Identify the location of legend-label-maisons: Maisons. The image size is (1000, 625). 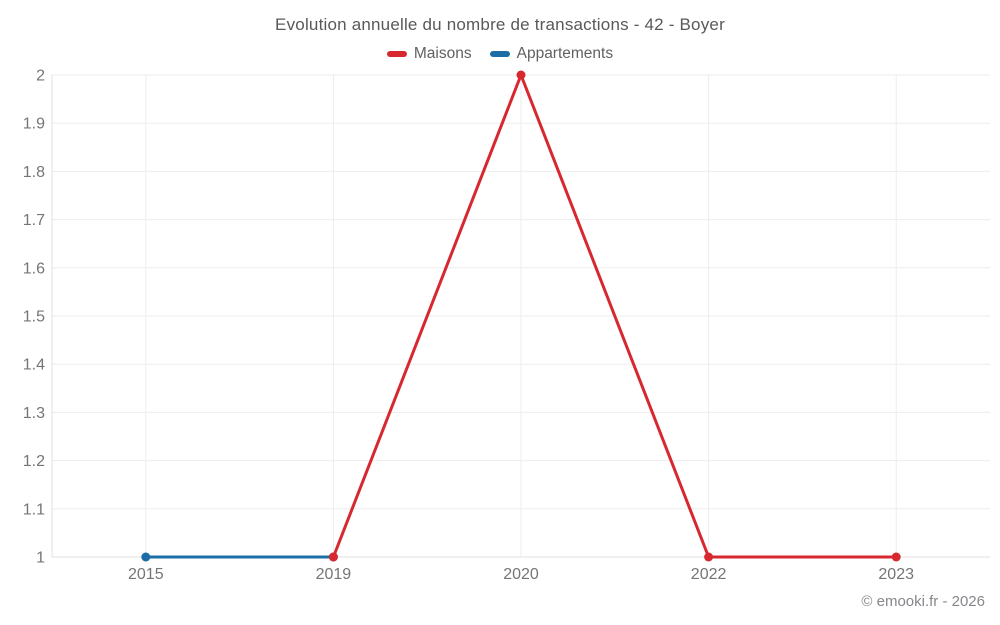
(442, 53).